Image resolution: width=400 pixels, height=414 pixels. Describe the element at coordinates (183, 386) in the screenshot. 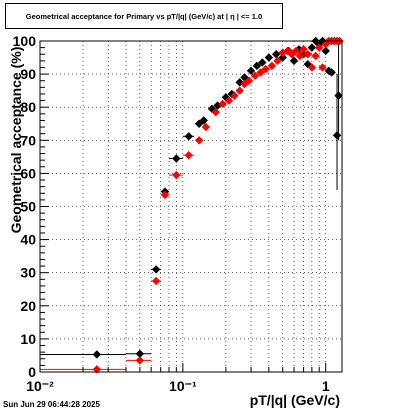

I see `x-tick-label: 10⁻¹` at that location.